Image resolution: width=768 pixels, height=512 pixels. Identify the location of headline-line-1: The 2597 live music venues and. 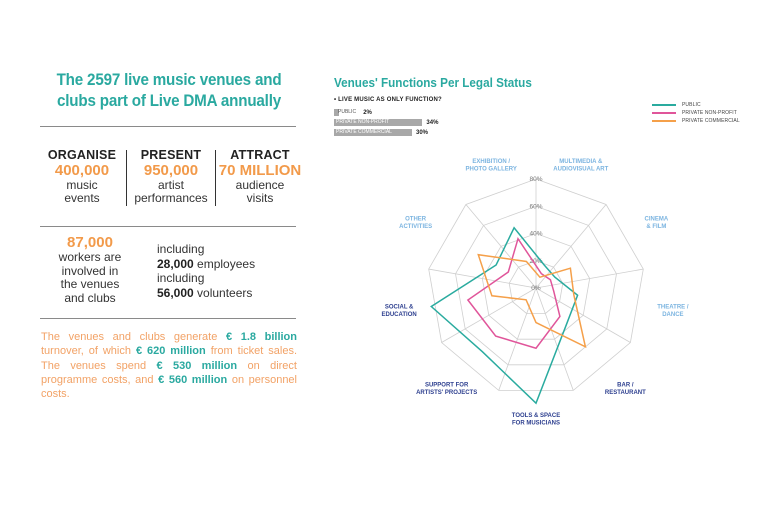
(169, 80).